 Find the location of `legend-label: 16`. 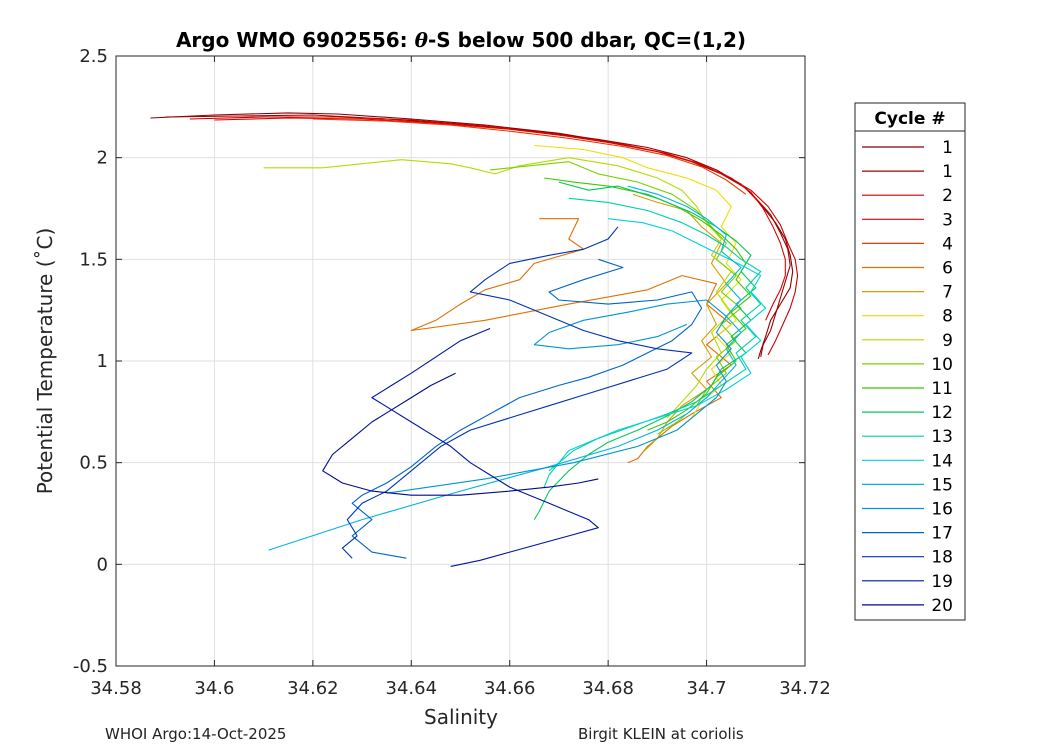

legend-label: 16 is located at coordinates (942, 510).